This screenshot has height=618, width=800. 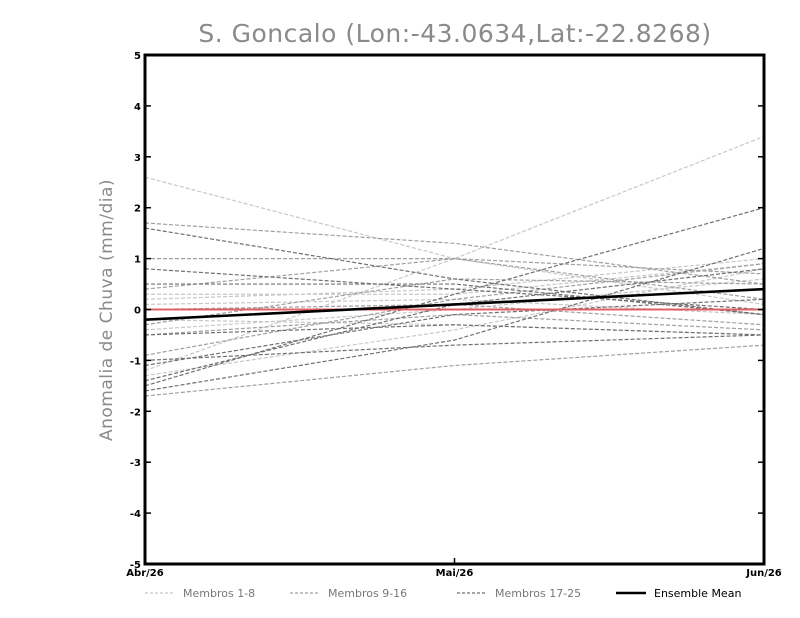 What do you see at coordinates (135, 412) in the screenshot?
I see `y-tick-label: -2` at bounding box center [135, 412].